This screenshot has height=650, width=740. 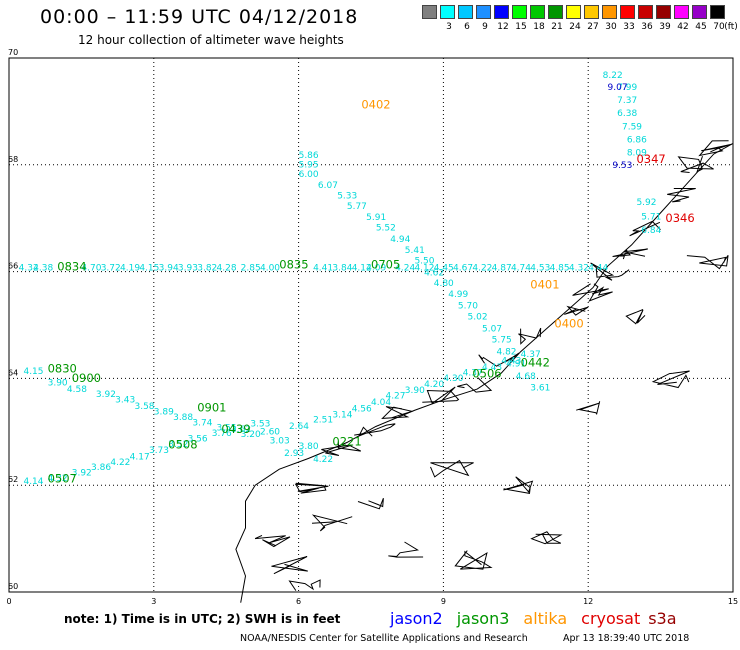 What do you see at coordinates (58, 383) in the screenshot?
I see `wave-height-label: 3.90` at bounding box center [58, 383].